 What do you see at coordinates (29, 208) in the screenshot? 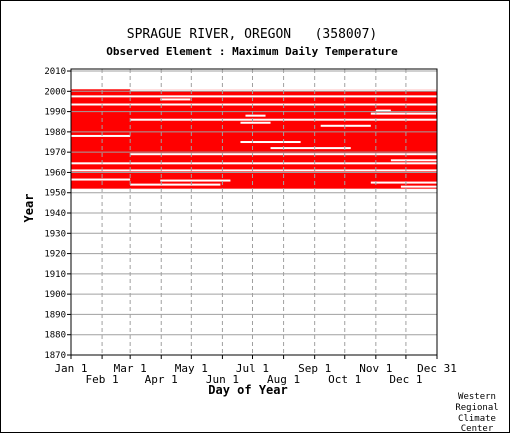
I see `y-axis-label: Year` at bounding box center [29, 208].